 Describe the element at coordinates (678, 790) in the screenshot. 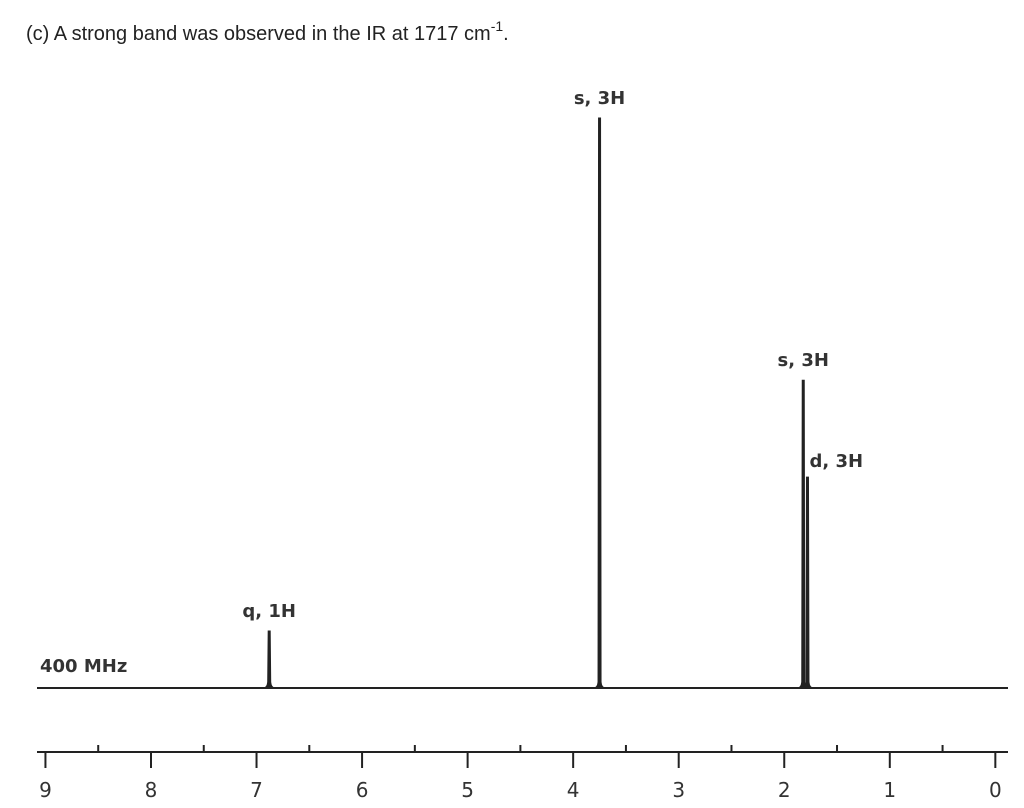

I see `x-tick-label: 3` at that location.